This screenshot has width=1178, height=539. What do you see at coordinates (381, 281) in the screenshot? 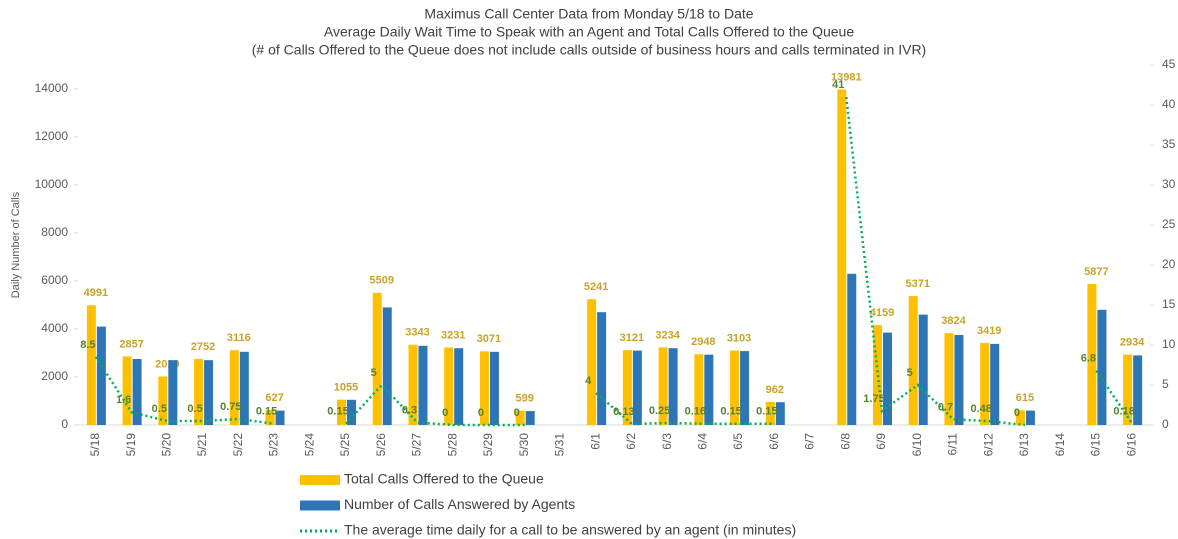
I see `data-label: 5509` at bounding box center [381, 281].